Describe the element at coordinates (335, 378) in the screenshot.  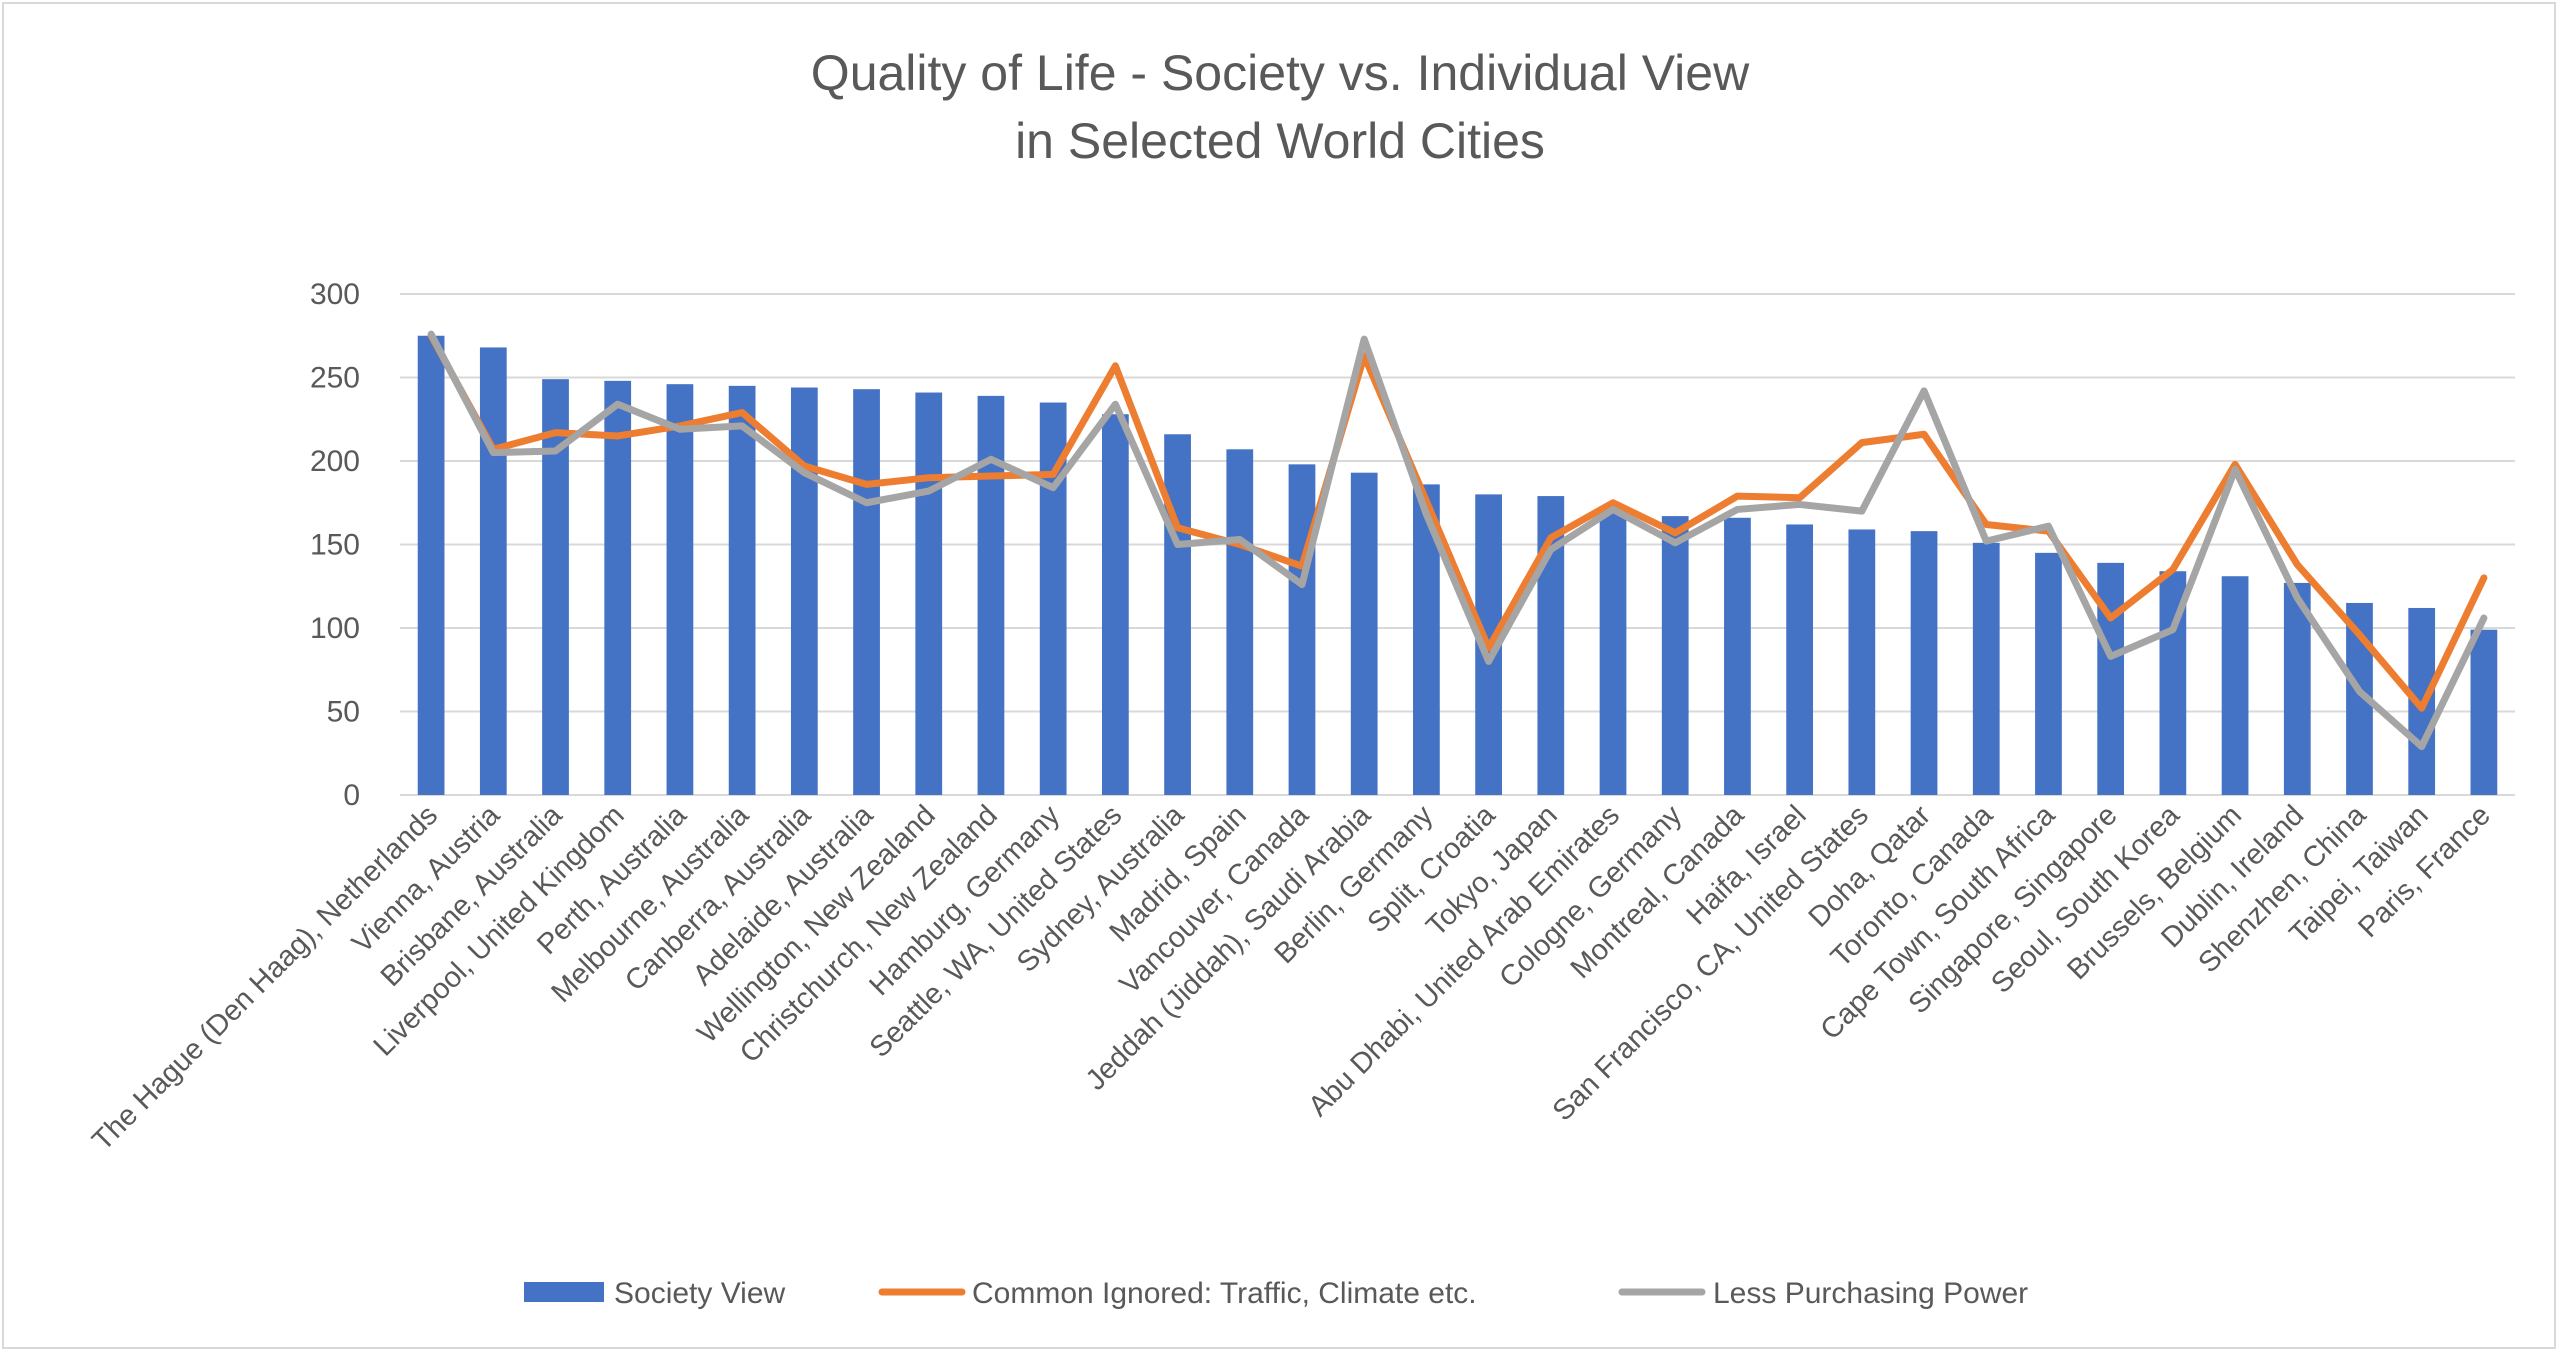
I see `y-tick-label: 250` at that location.